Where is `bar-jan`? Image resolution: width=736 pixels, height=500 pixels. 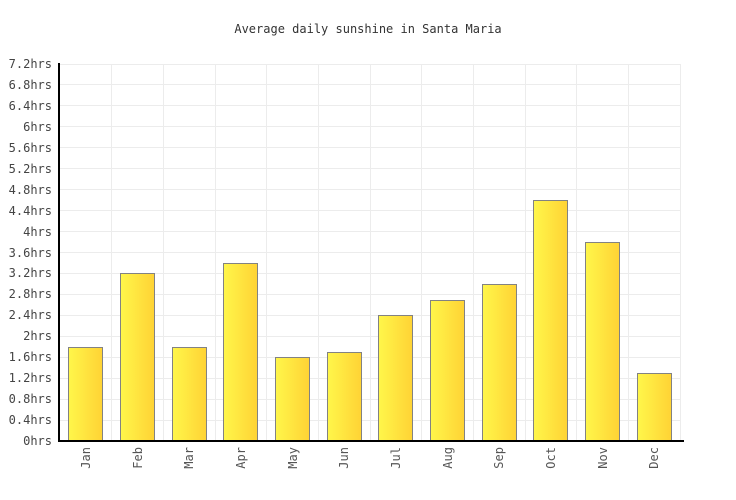 bar-jan is located at coordinates (86, 393).